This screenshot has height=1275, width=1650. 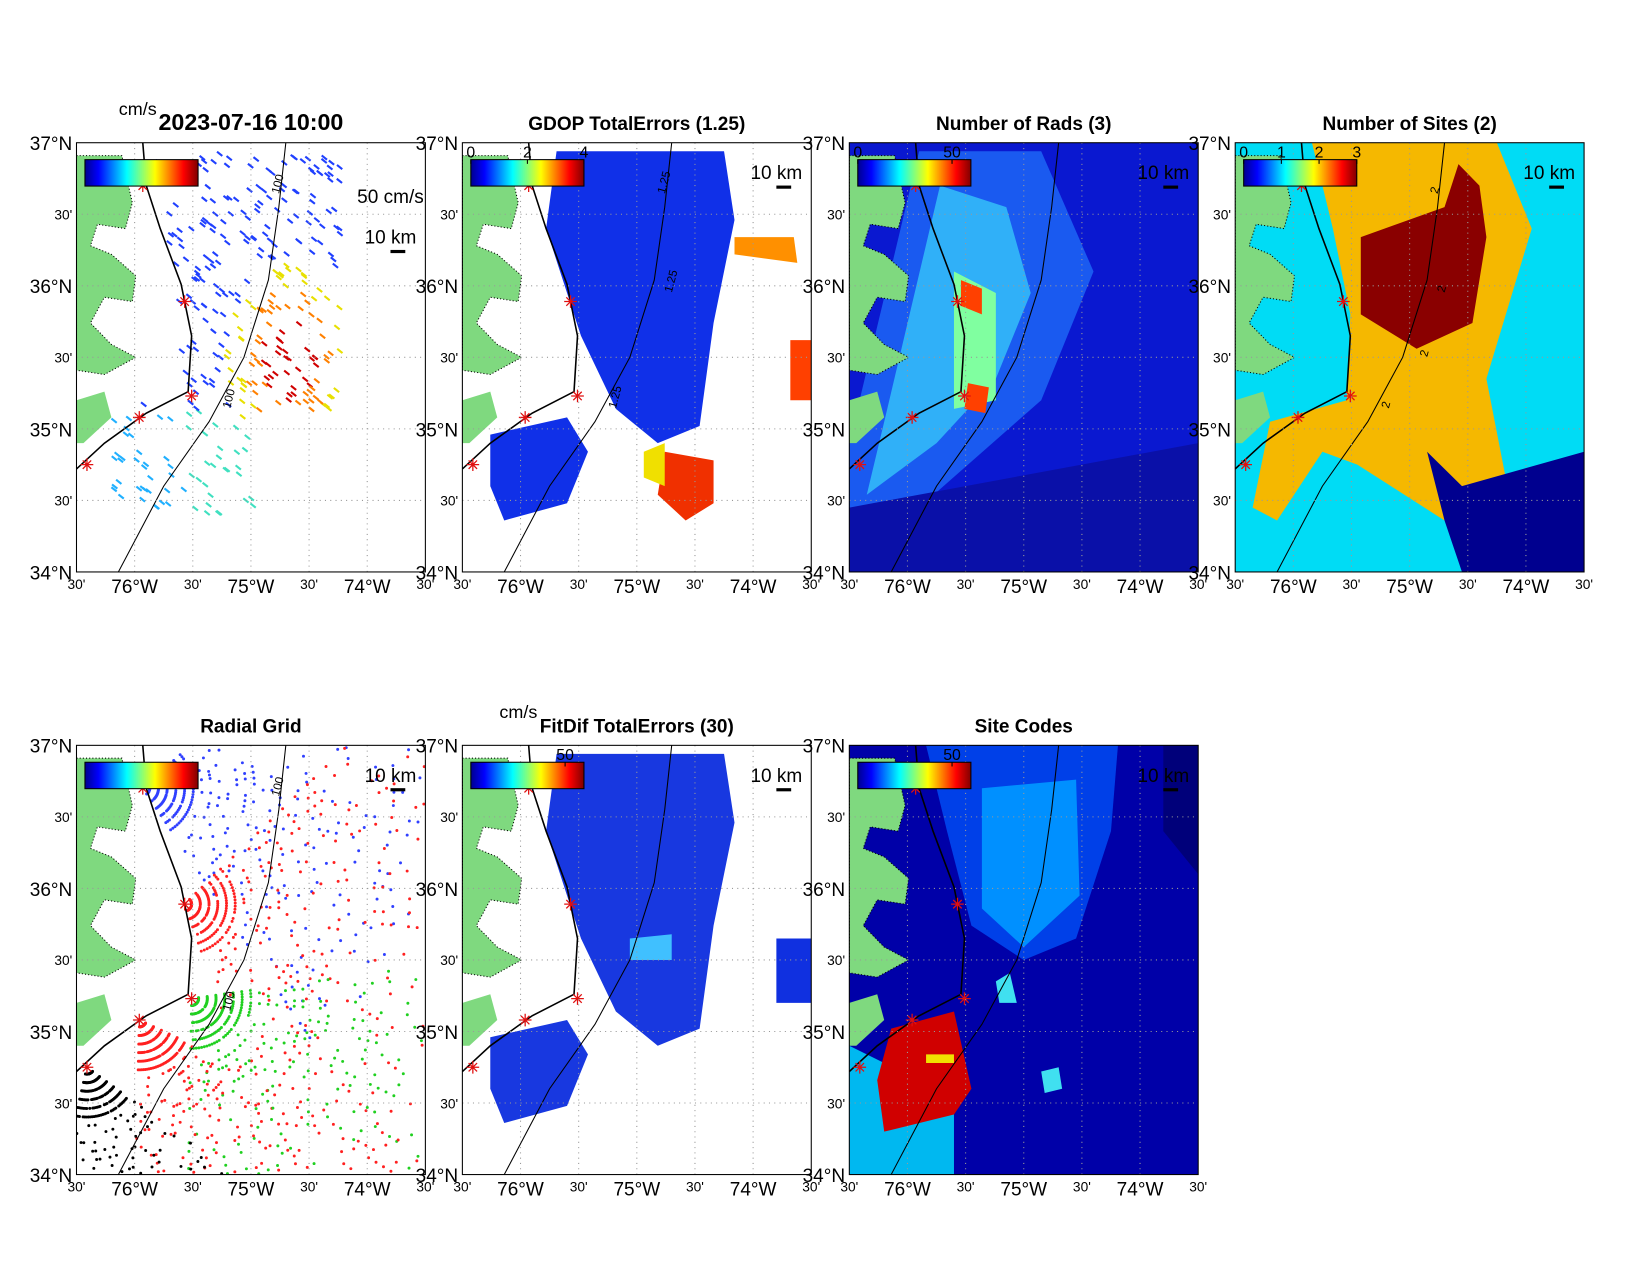 What do you see at coordinates (975, 357) in the screenshot?
I see `bathymetry-contour` at bounding box center [975, 357].